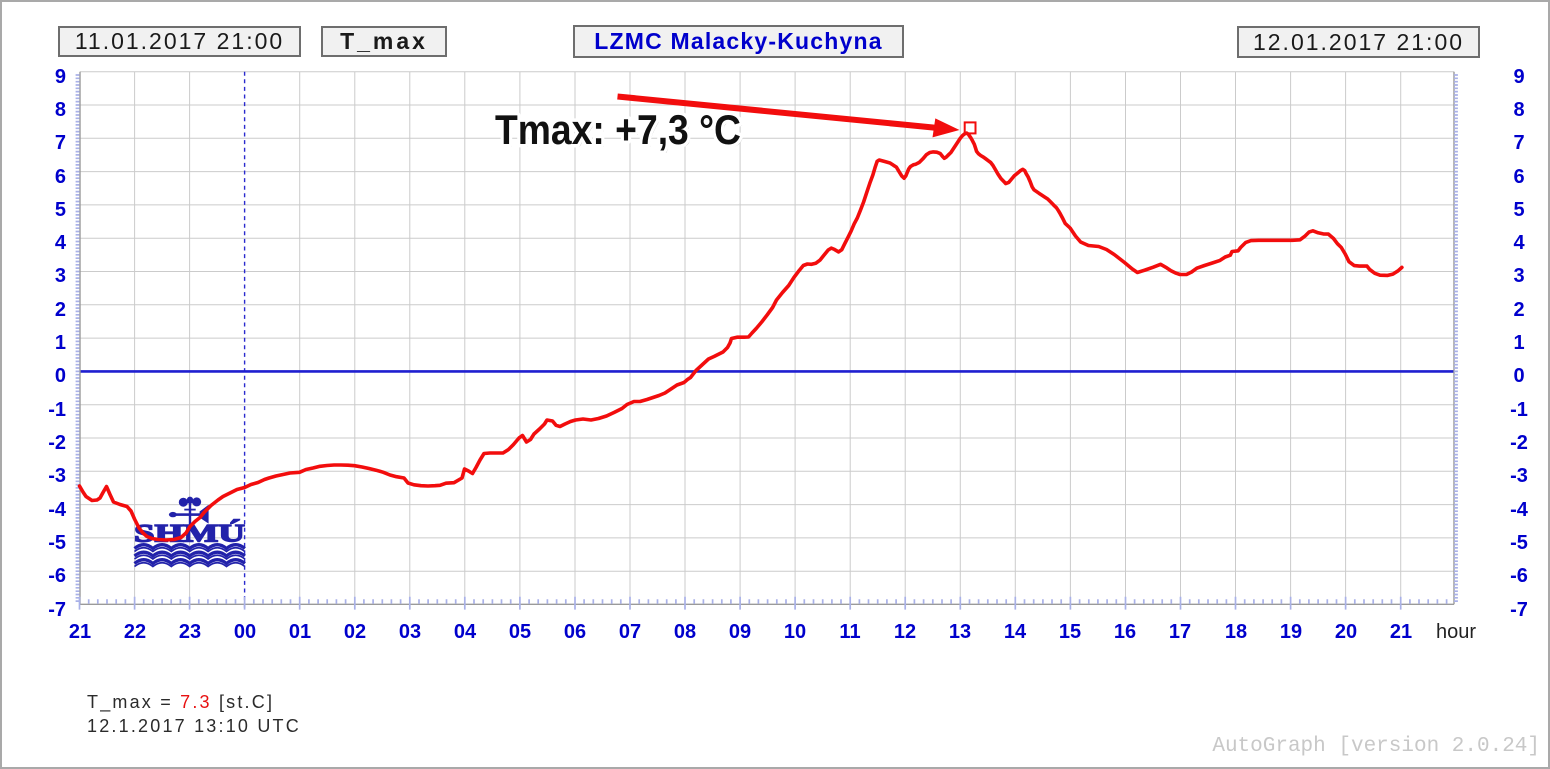 The width and height of the screenshot is (1550, 769). What do you see at coordinates (1456, 632) in the screenshot?
I see `svg-text: hour` at bounding box center [1456, 632].